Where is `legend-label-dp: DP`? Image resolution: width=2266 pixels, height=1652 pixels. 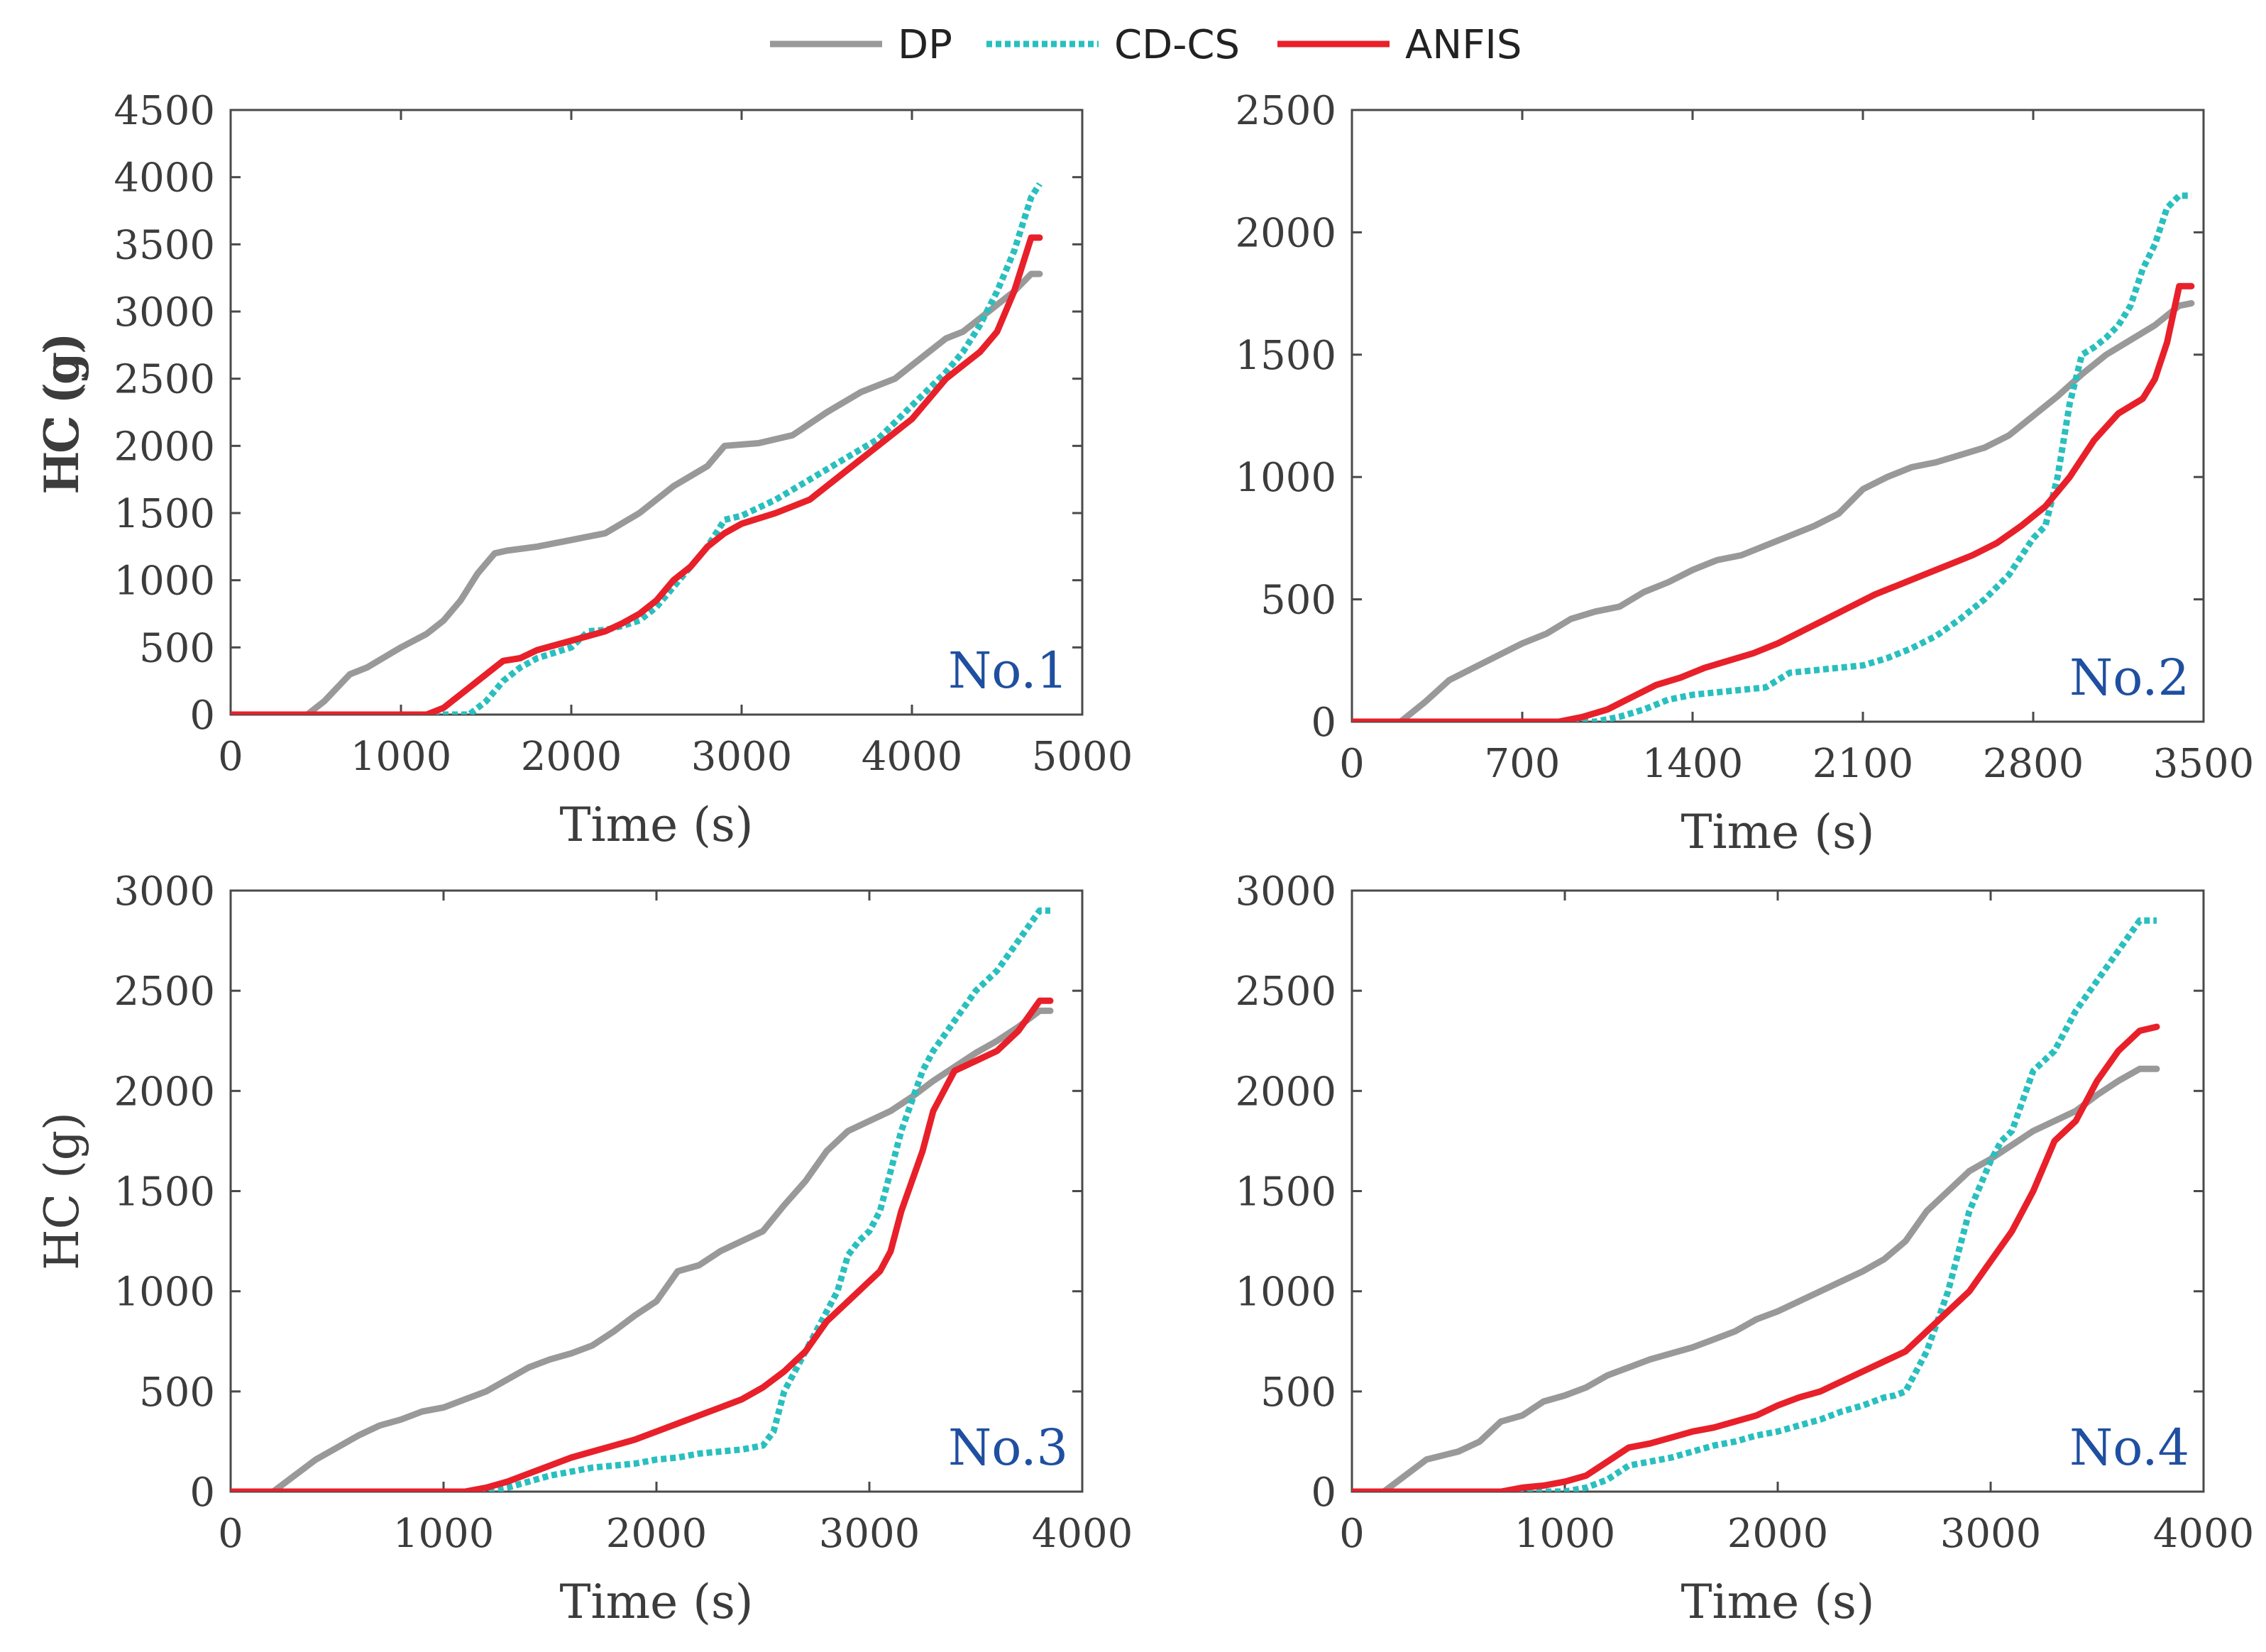 legend-label-dp: DP is located at coordinates (925, 45).